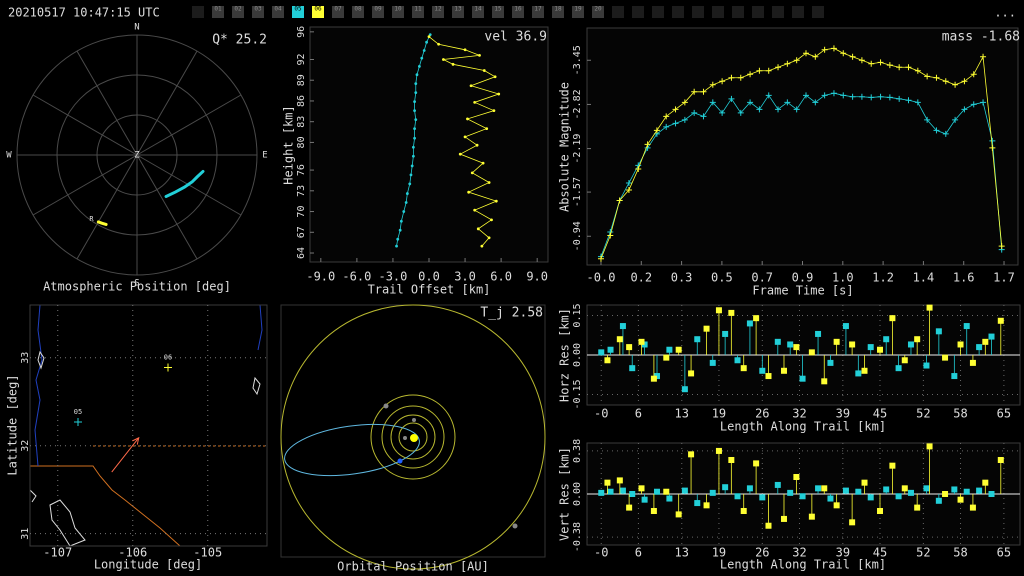 Image resolution: width=1024 pixels, height=576 pixels. I want to click on station-label: 08, so click(358, 9).